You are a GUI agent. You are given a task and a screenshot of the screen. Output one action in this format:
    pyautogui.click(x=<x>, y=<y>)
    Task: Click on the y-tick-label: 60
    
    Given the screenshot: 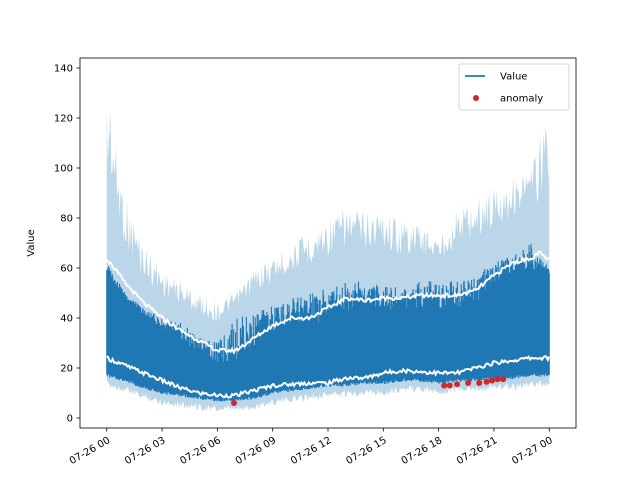 What is the action you would take?
    pyautogui.click(x=66, y=269)
    